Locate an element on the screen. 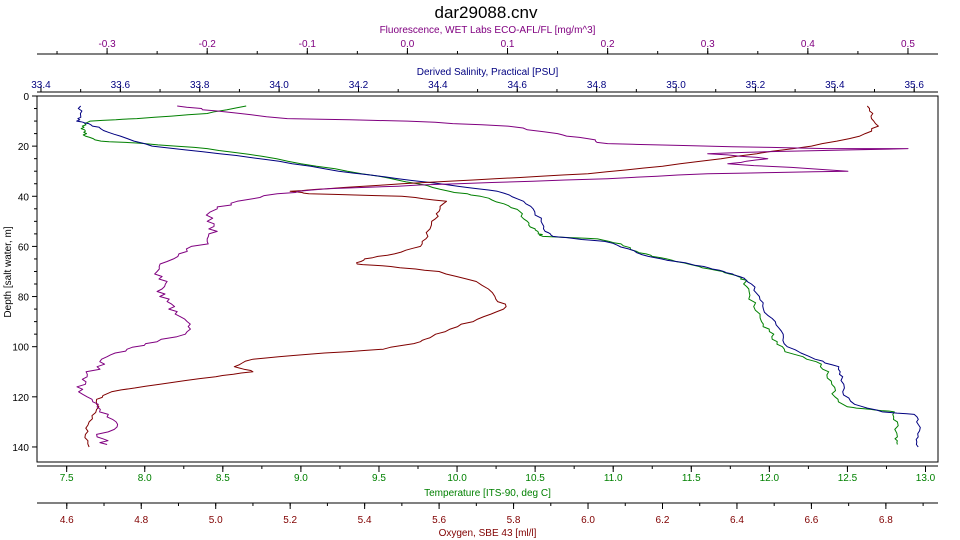  temperature-tick-label: 11.0 is located at coordinates (613, 478).